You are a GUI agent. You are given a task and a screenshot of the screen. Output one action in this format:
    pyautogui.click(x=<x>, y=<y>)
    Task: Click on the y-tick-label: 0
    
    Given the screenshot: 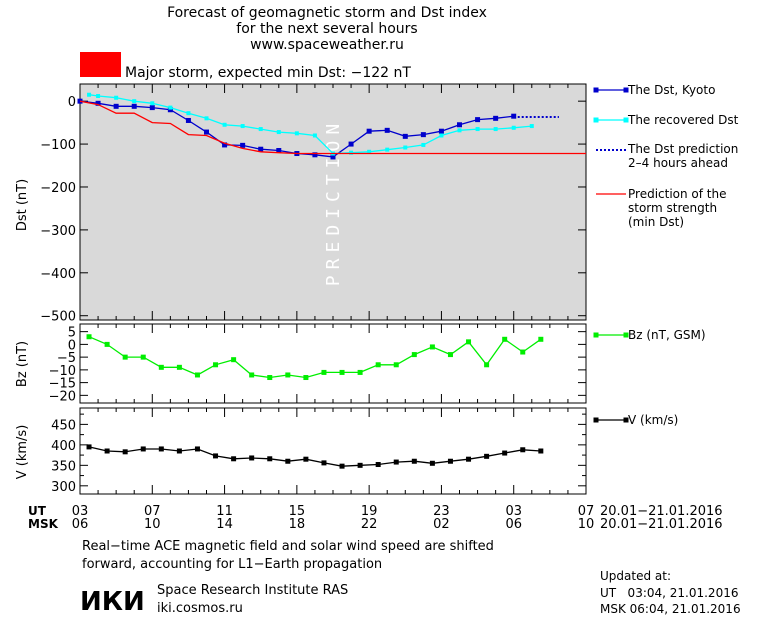 What is the action you would take?
    pyautogui.click(x=72, y=102)
    